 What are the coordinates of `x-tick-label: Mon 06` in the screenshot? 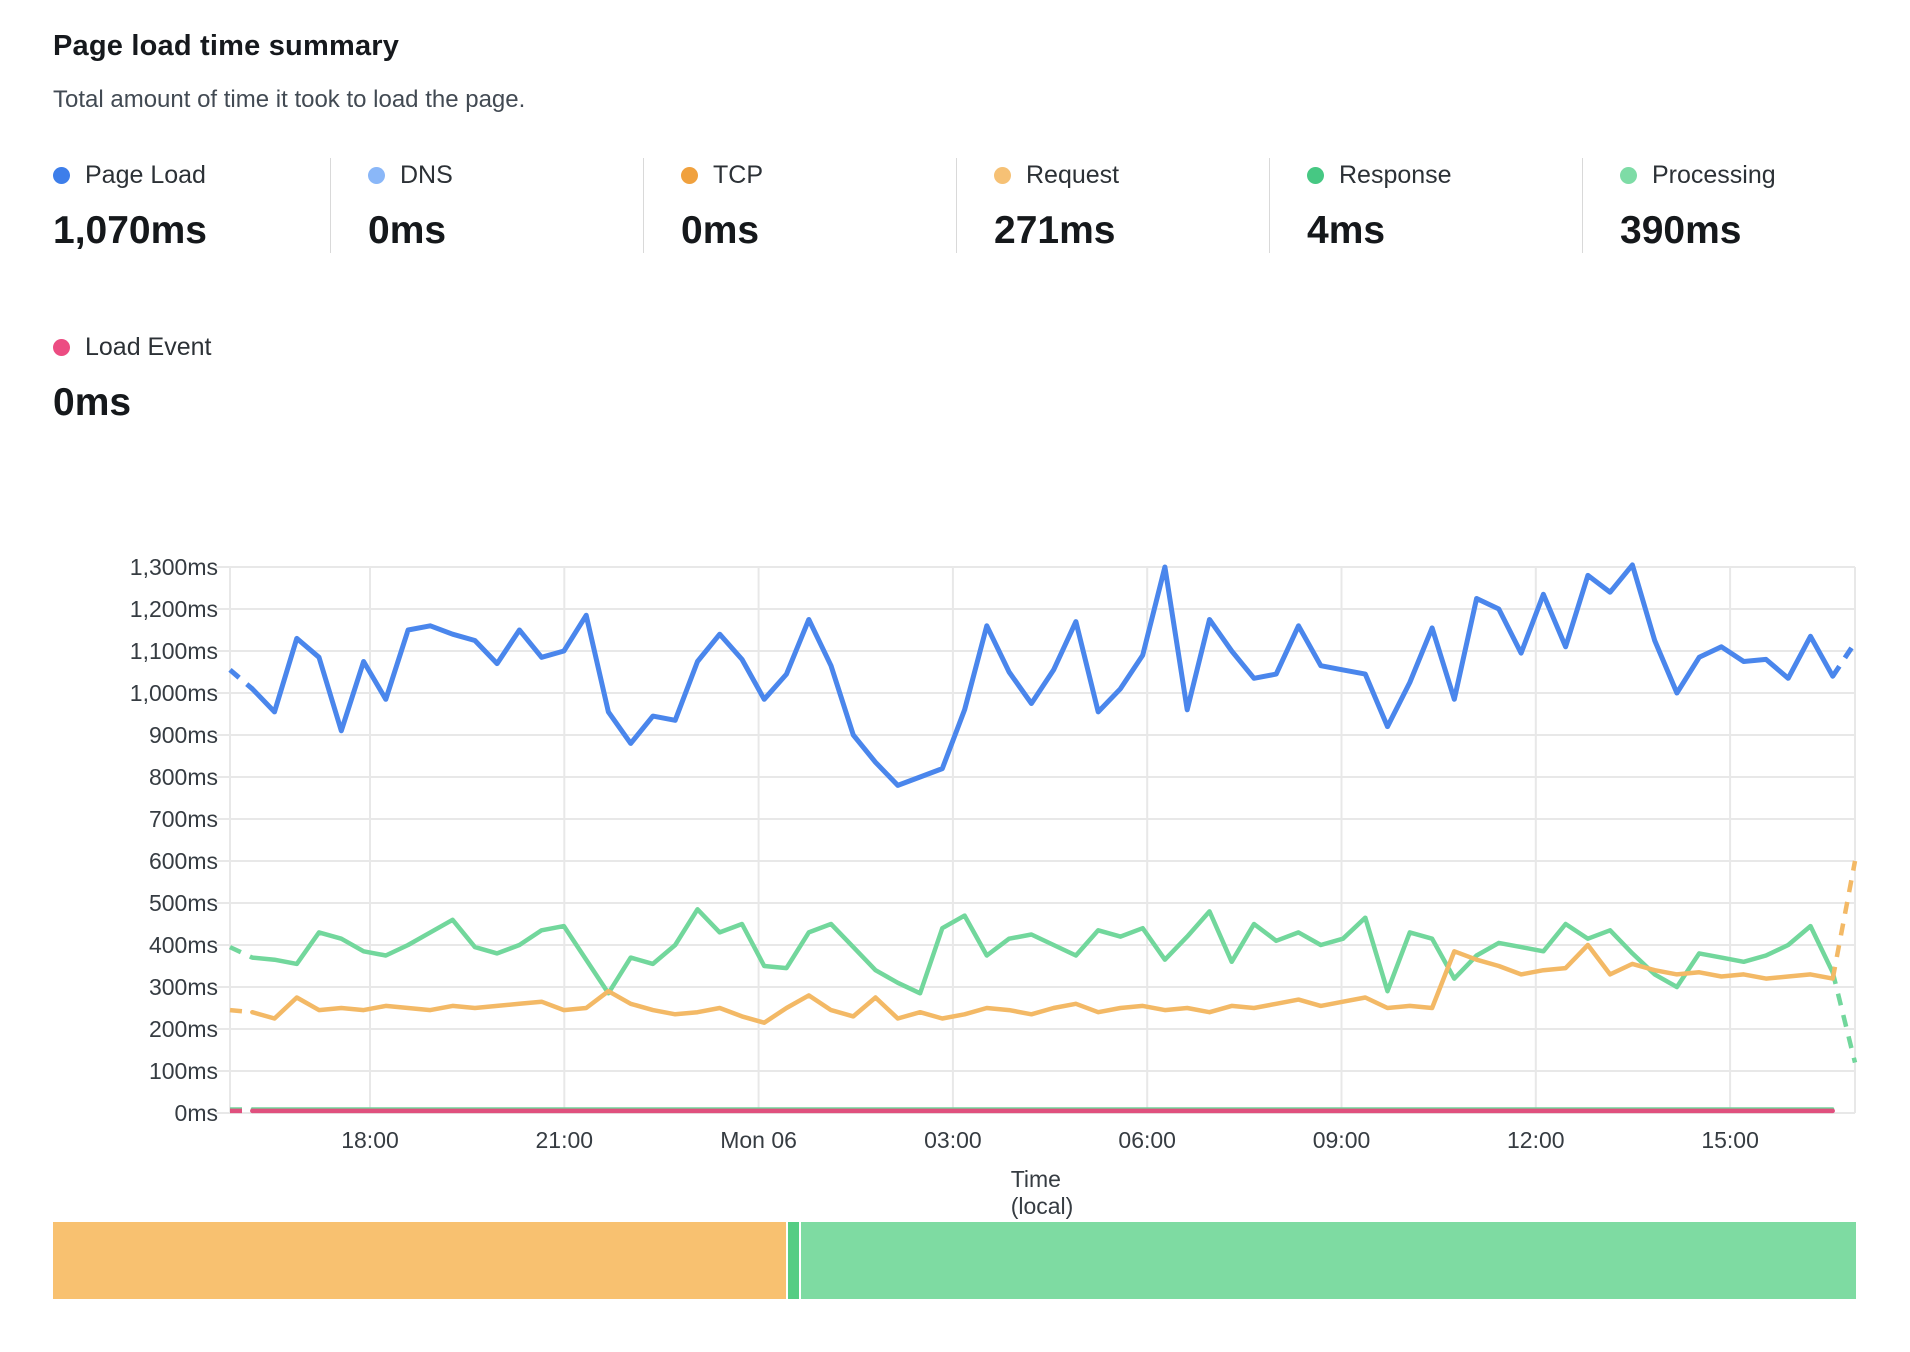 It's located at (758, 1140).